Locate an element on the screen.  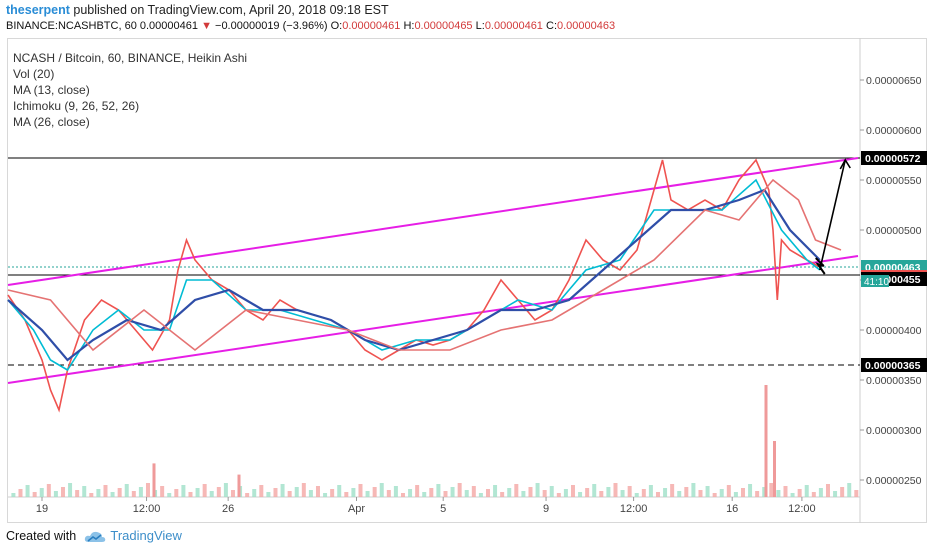
projection-arrow is located at coordinates (832, 215).